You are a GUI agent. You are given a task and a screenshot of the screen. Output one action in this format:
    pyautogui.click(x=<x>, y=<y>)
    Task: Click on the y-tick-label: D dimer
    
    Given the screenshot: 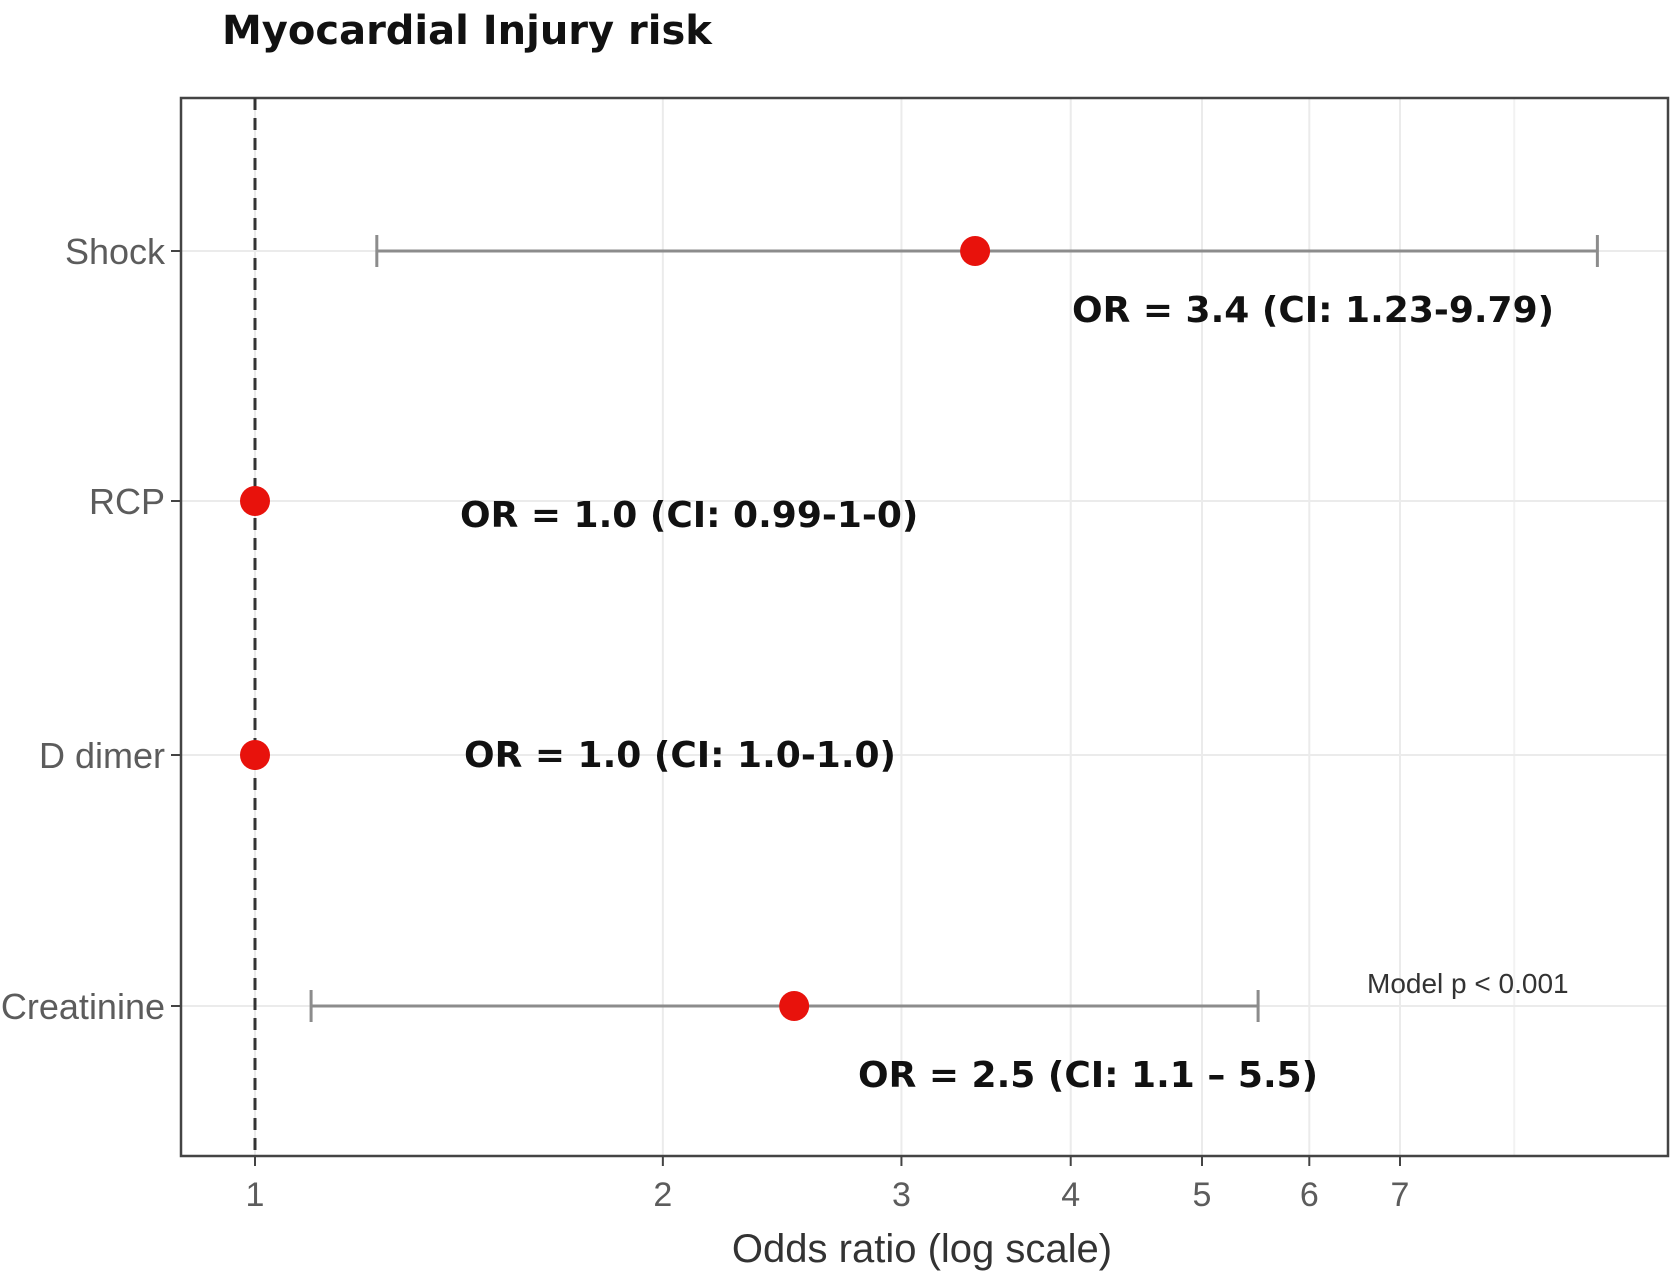 What is the action you would take?
    pyautogui.click(x=102, y=755)
    